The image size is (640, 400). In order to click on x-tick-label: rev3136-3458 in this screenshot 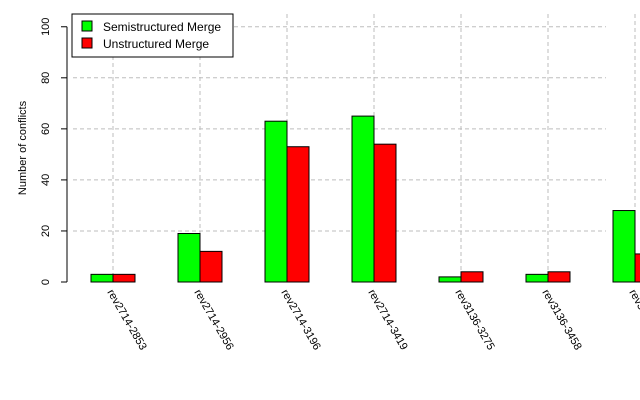, I will do `click(561, 320)`.